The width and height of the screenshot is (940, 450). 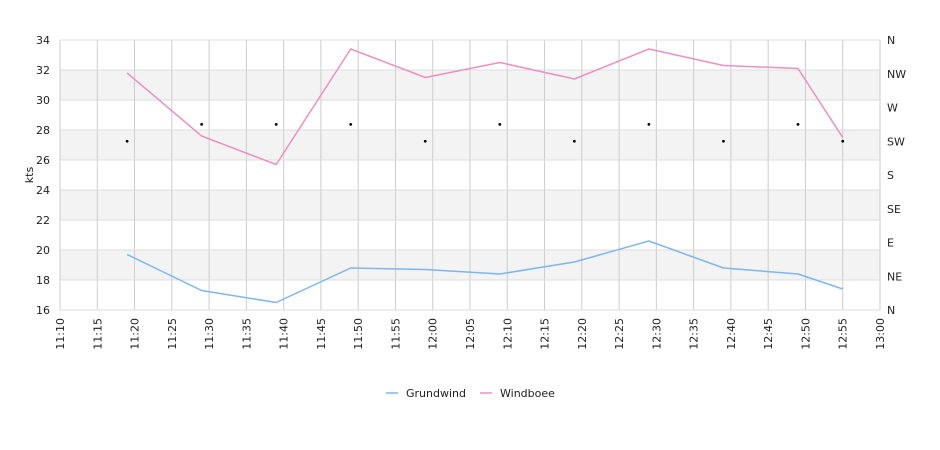 What do you see at coordinates (484, 272) in the screenshot?
I see `series-line-grundwind` at bounding box center [484, 272].